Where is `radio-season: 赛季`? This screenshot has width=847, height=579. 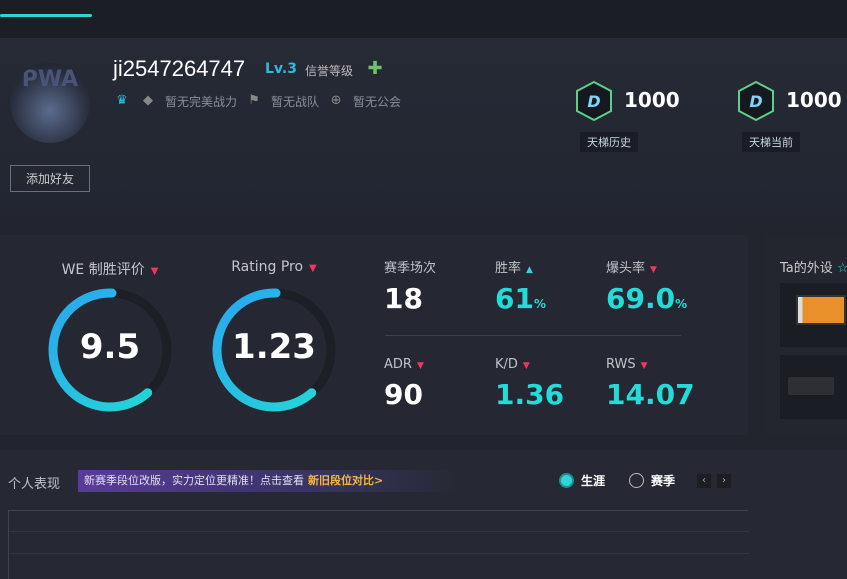 radio-season: 赛季 is located at coordinates (652, 480).